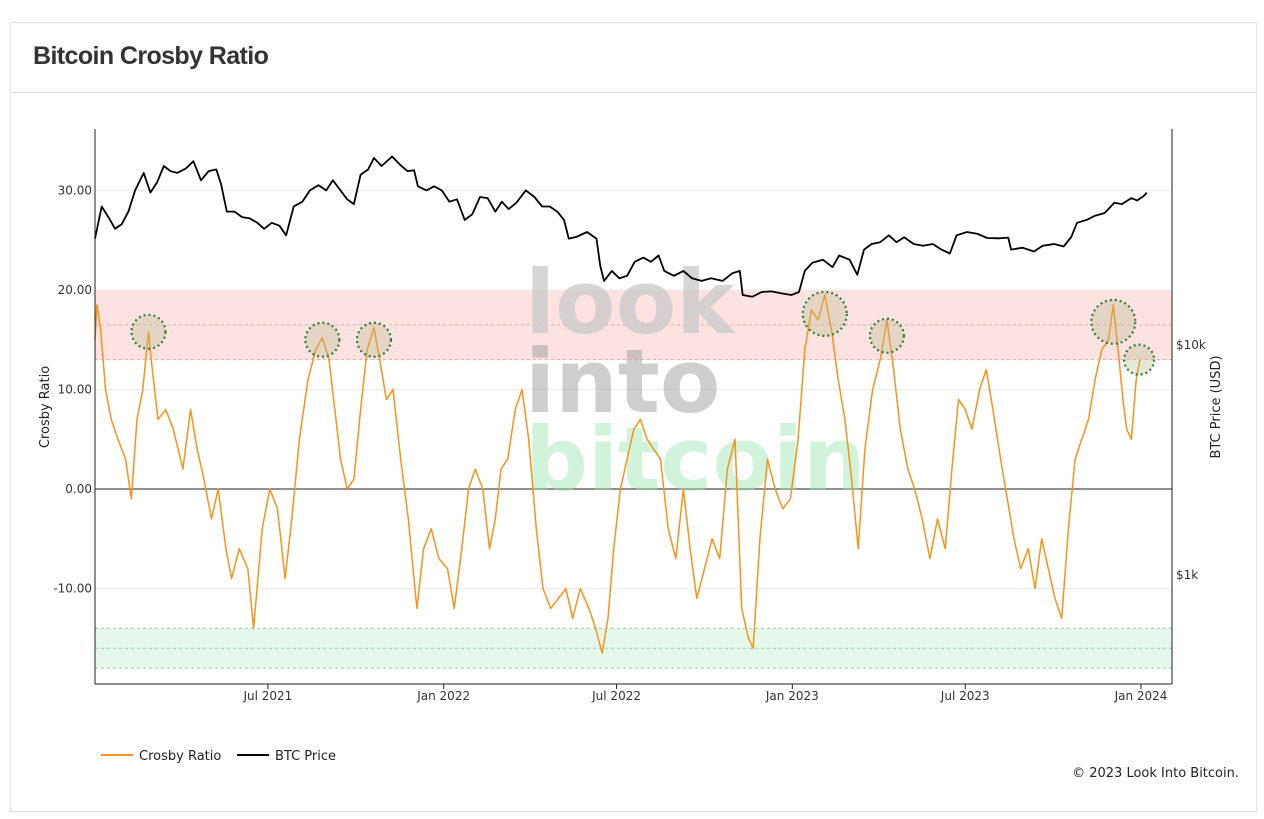 Image resolution: width=1264 pixels, height=819 pixels. Describe the element at coordinates (1141, 696) in the screenshot. I see `x-tick-label: Jan 2024` at that location.